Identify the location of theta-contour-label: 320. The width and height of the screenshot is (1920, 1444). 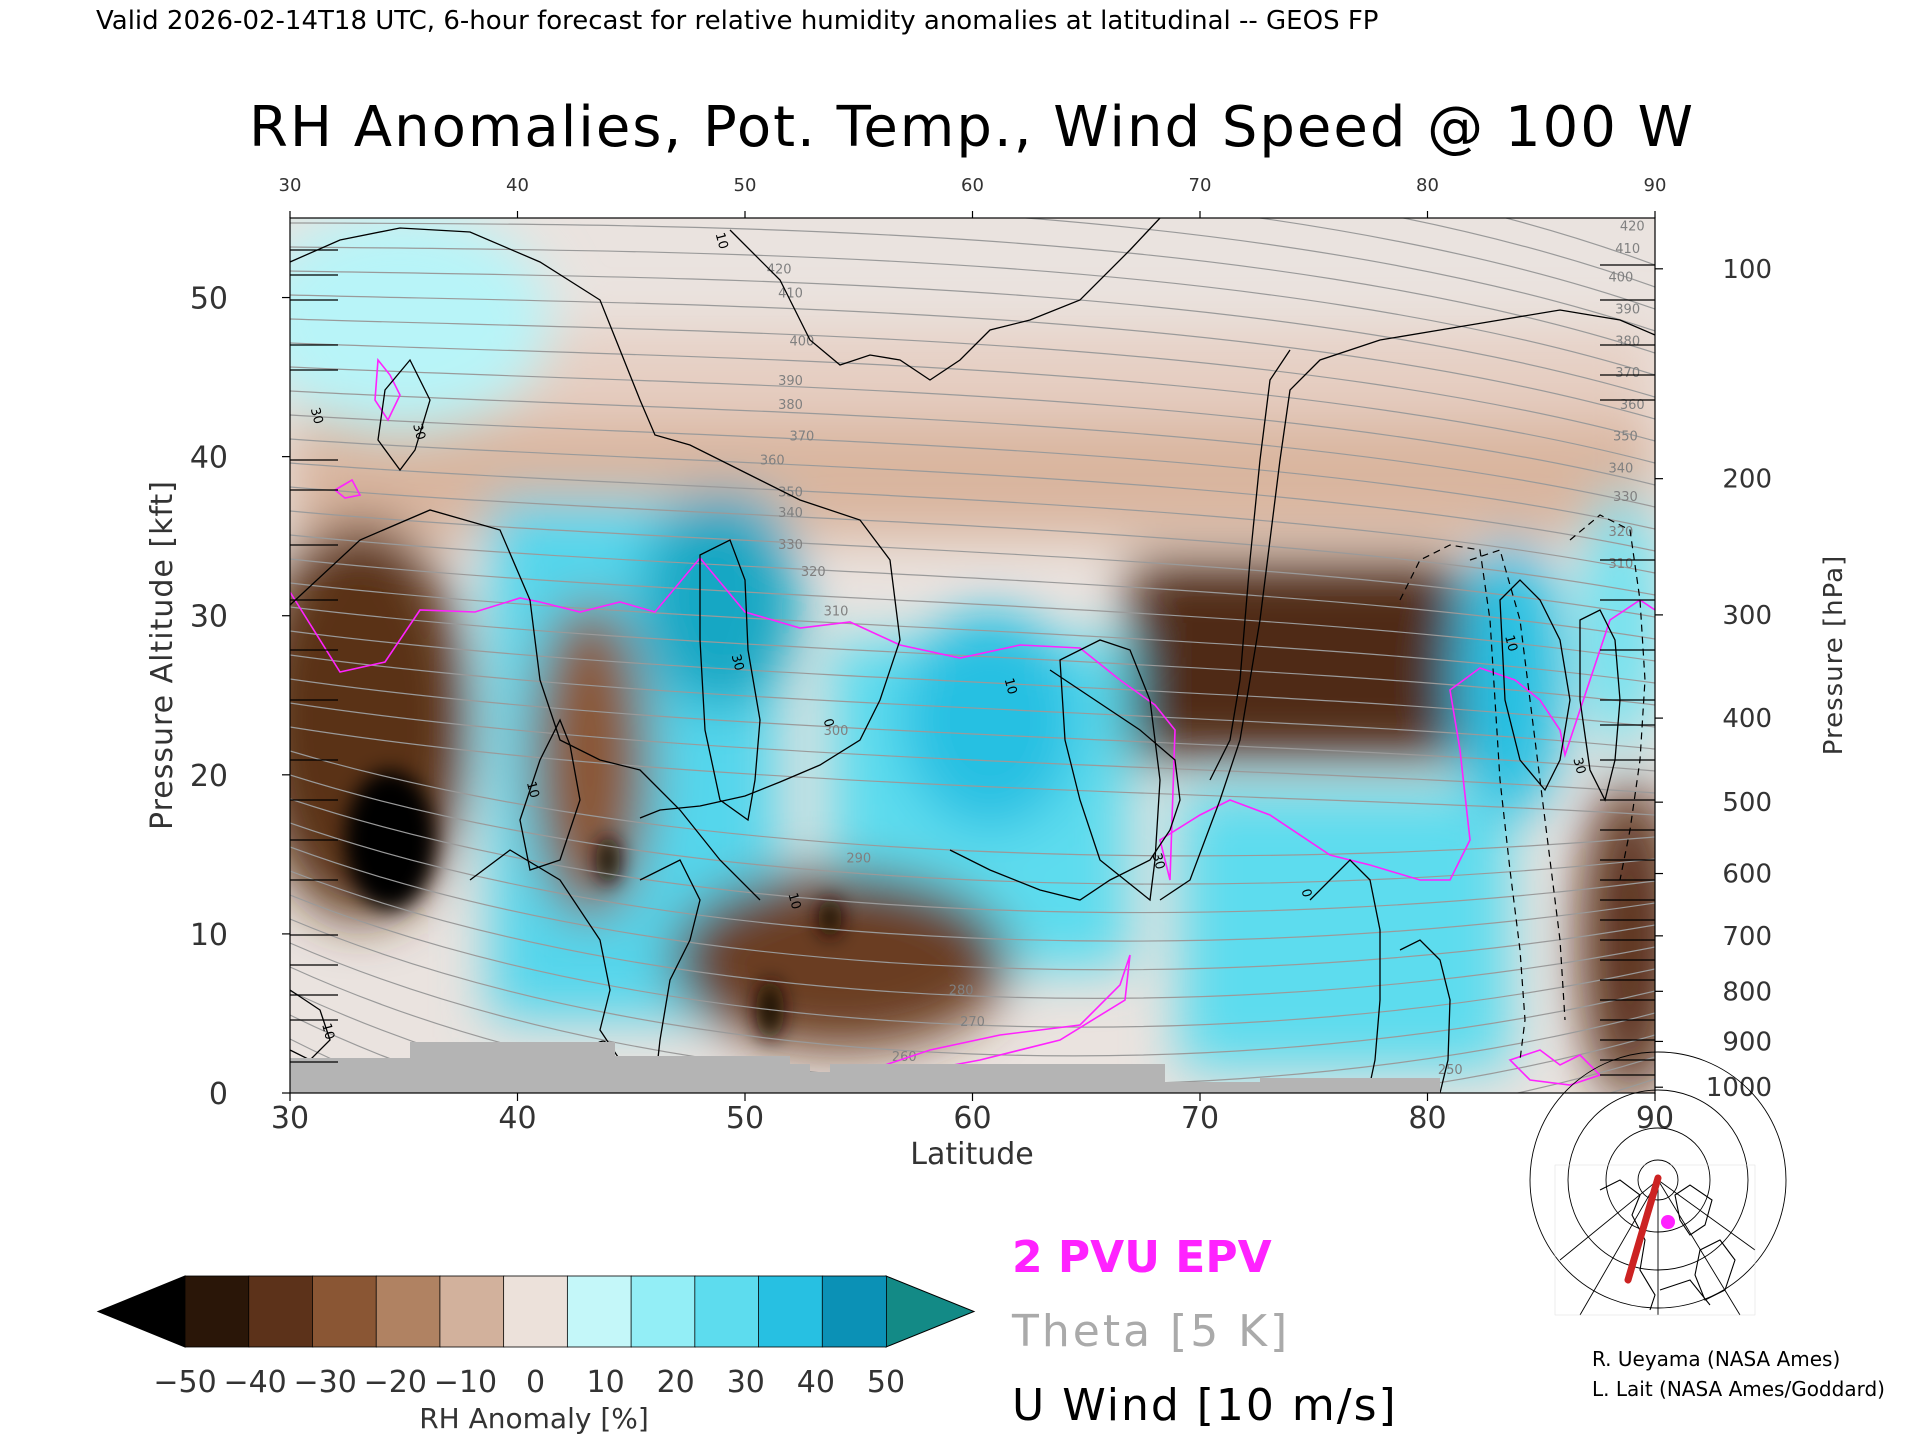
(813, 572).